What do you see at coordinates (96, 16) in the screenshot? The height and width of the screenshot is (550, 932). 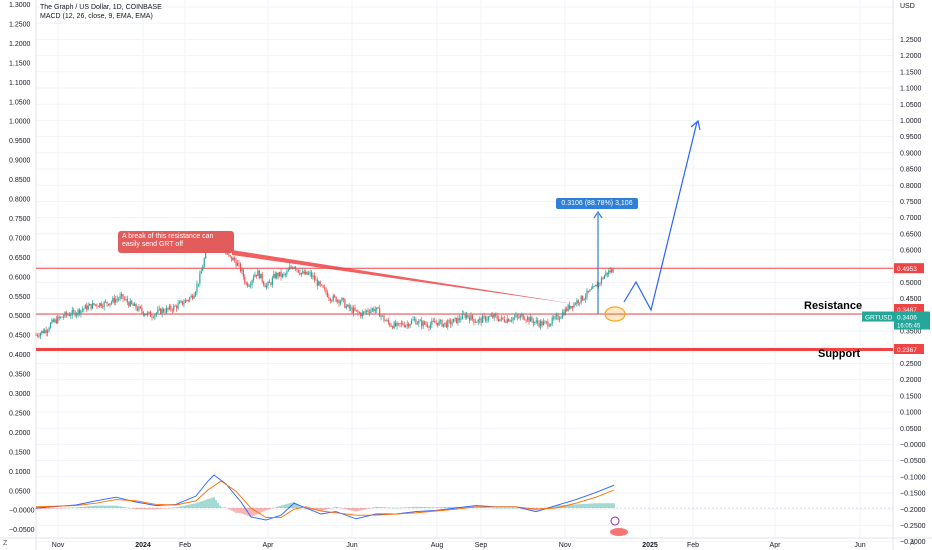 I see `indicator-title: MACD (12, 26, close, 9, EMA, EMA)` at bounding box center [96, 16].